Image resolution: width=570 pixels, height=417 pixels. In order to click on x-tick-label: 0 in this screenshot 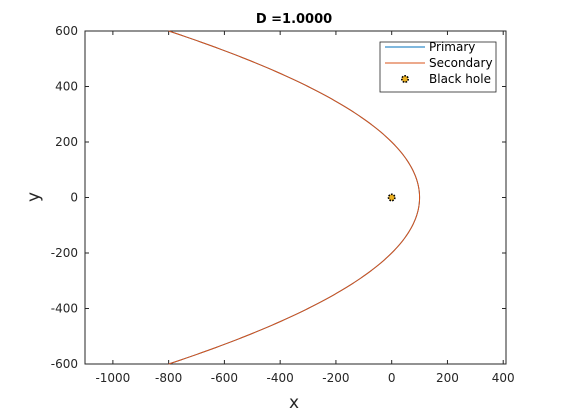, I will do `click(392, 378)`.